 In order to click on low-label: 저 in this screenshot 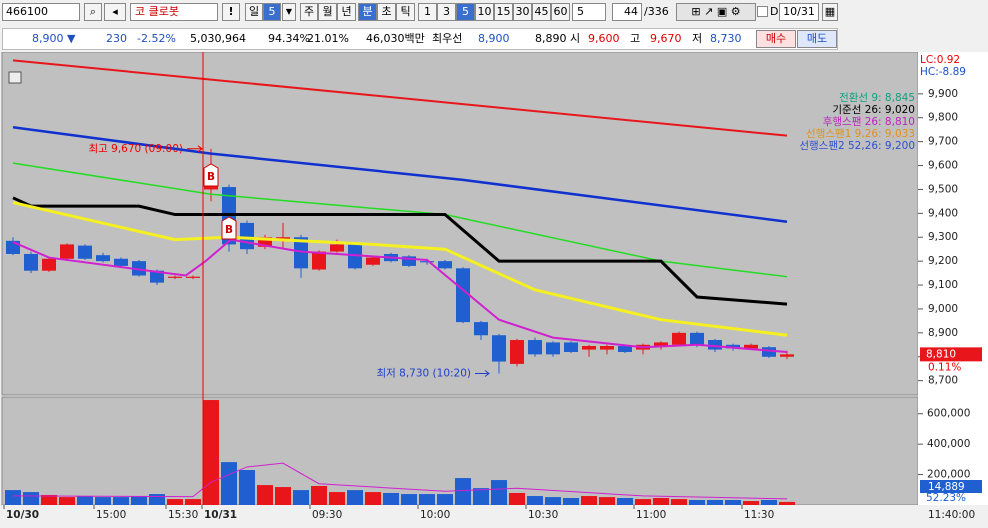, I will do `click(697, 38)`.